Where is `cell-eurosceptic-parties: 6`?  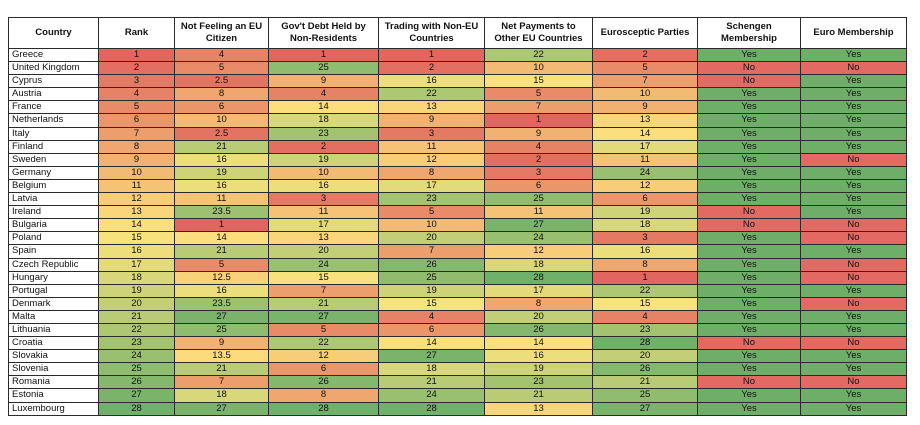
cell-eurosceptic-parties: 6 is located at coordinates (645, 199).